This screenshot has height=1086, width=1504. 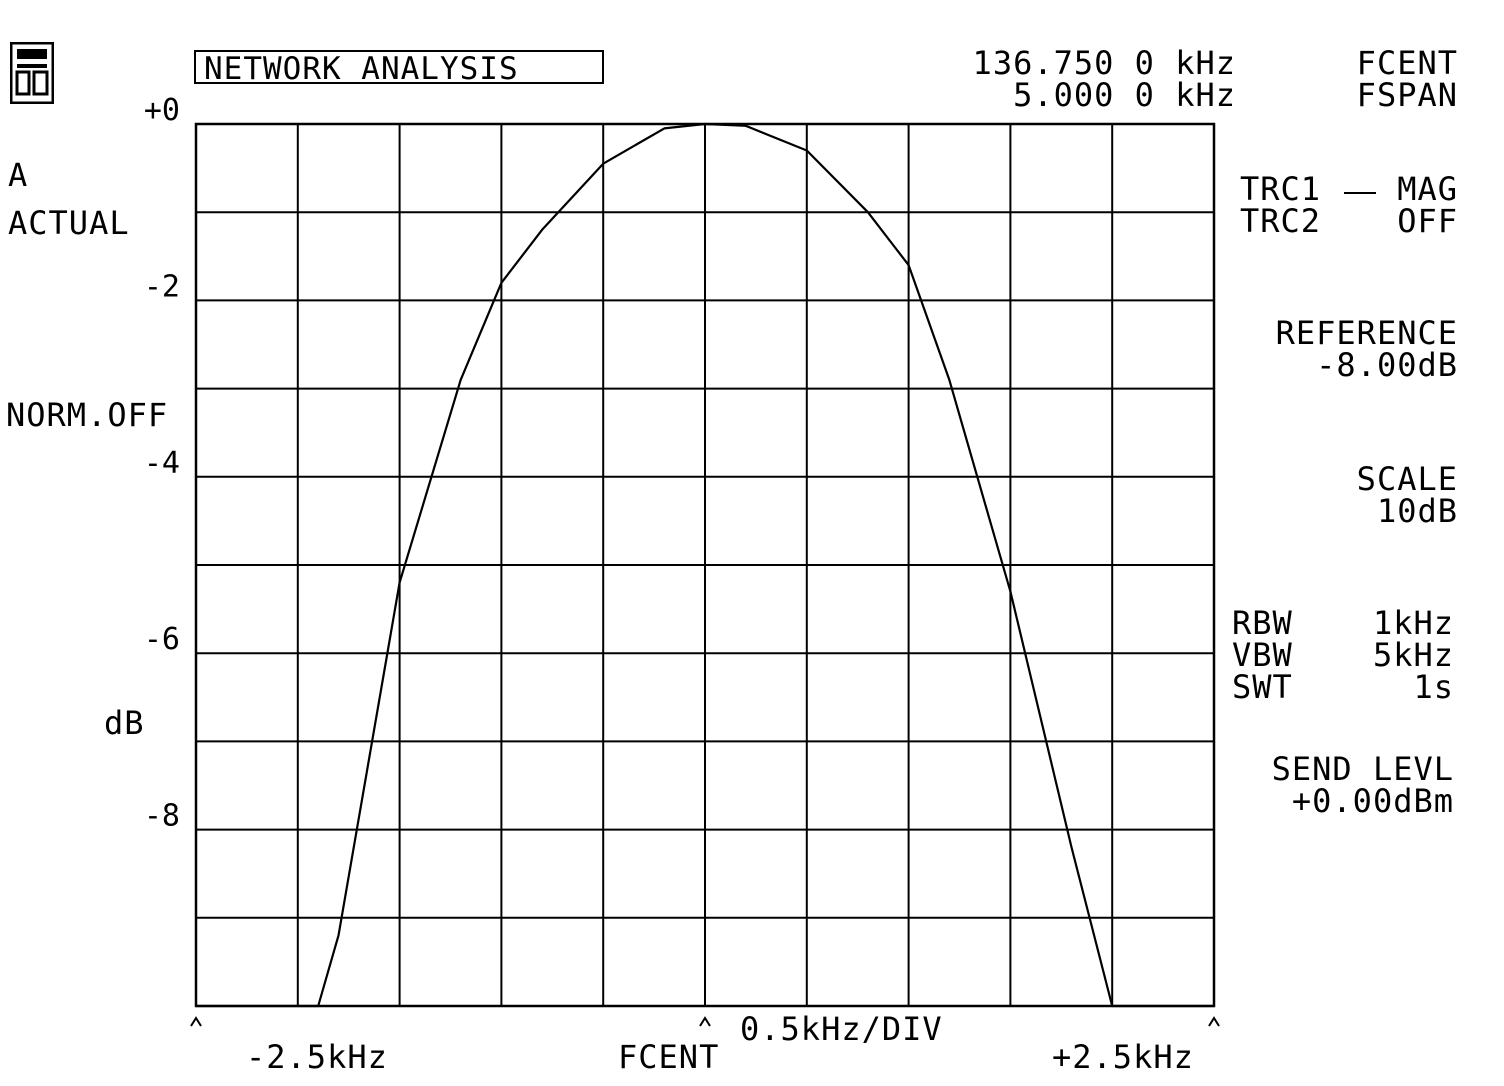 What do you see at coordinates (1417, 511) in the screenshot?
I see `scale-value: 10dB` at bounding box center [1417, 511].